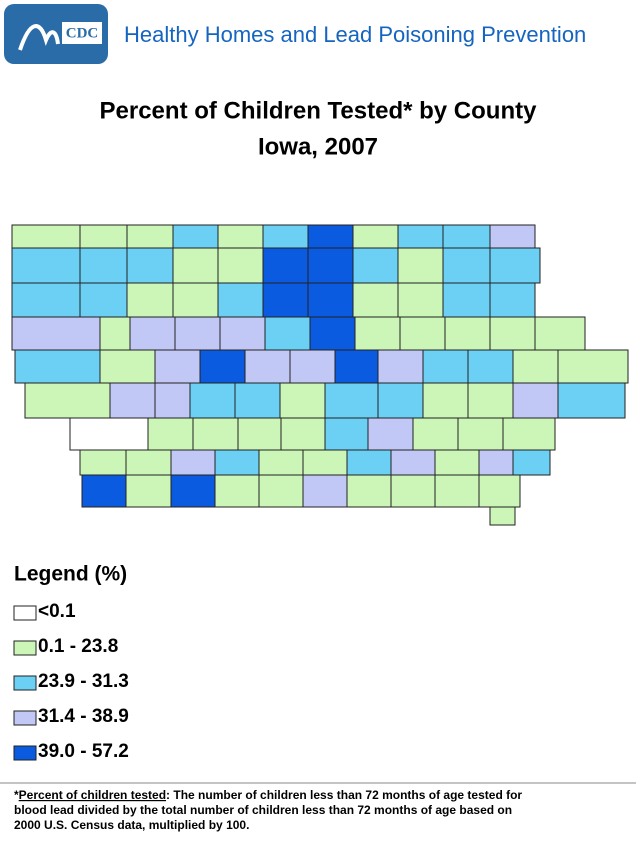 The height and width of the screenshot is (849, 636). What do you see at coordinates (83, 751) in the screenshot?
I see `legend-label: 39.0 - 57.2` at bounding box center [83, 751].